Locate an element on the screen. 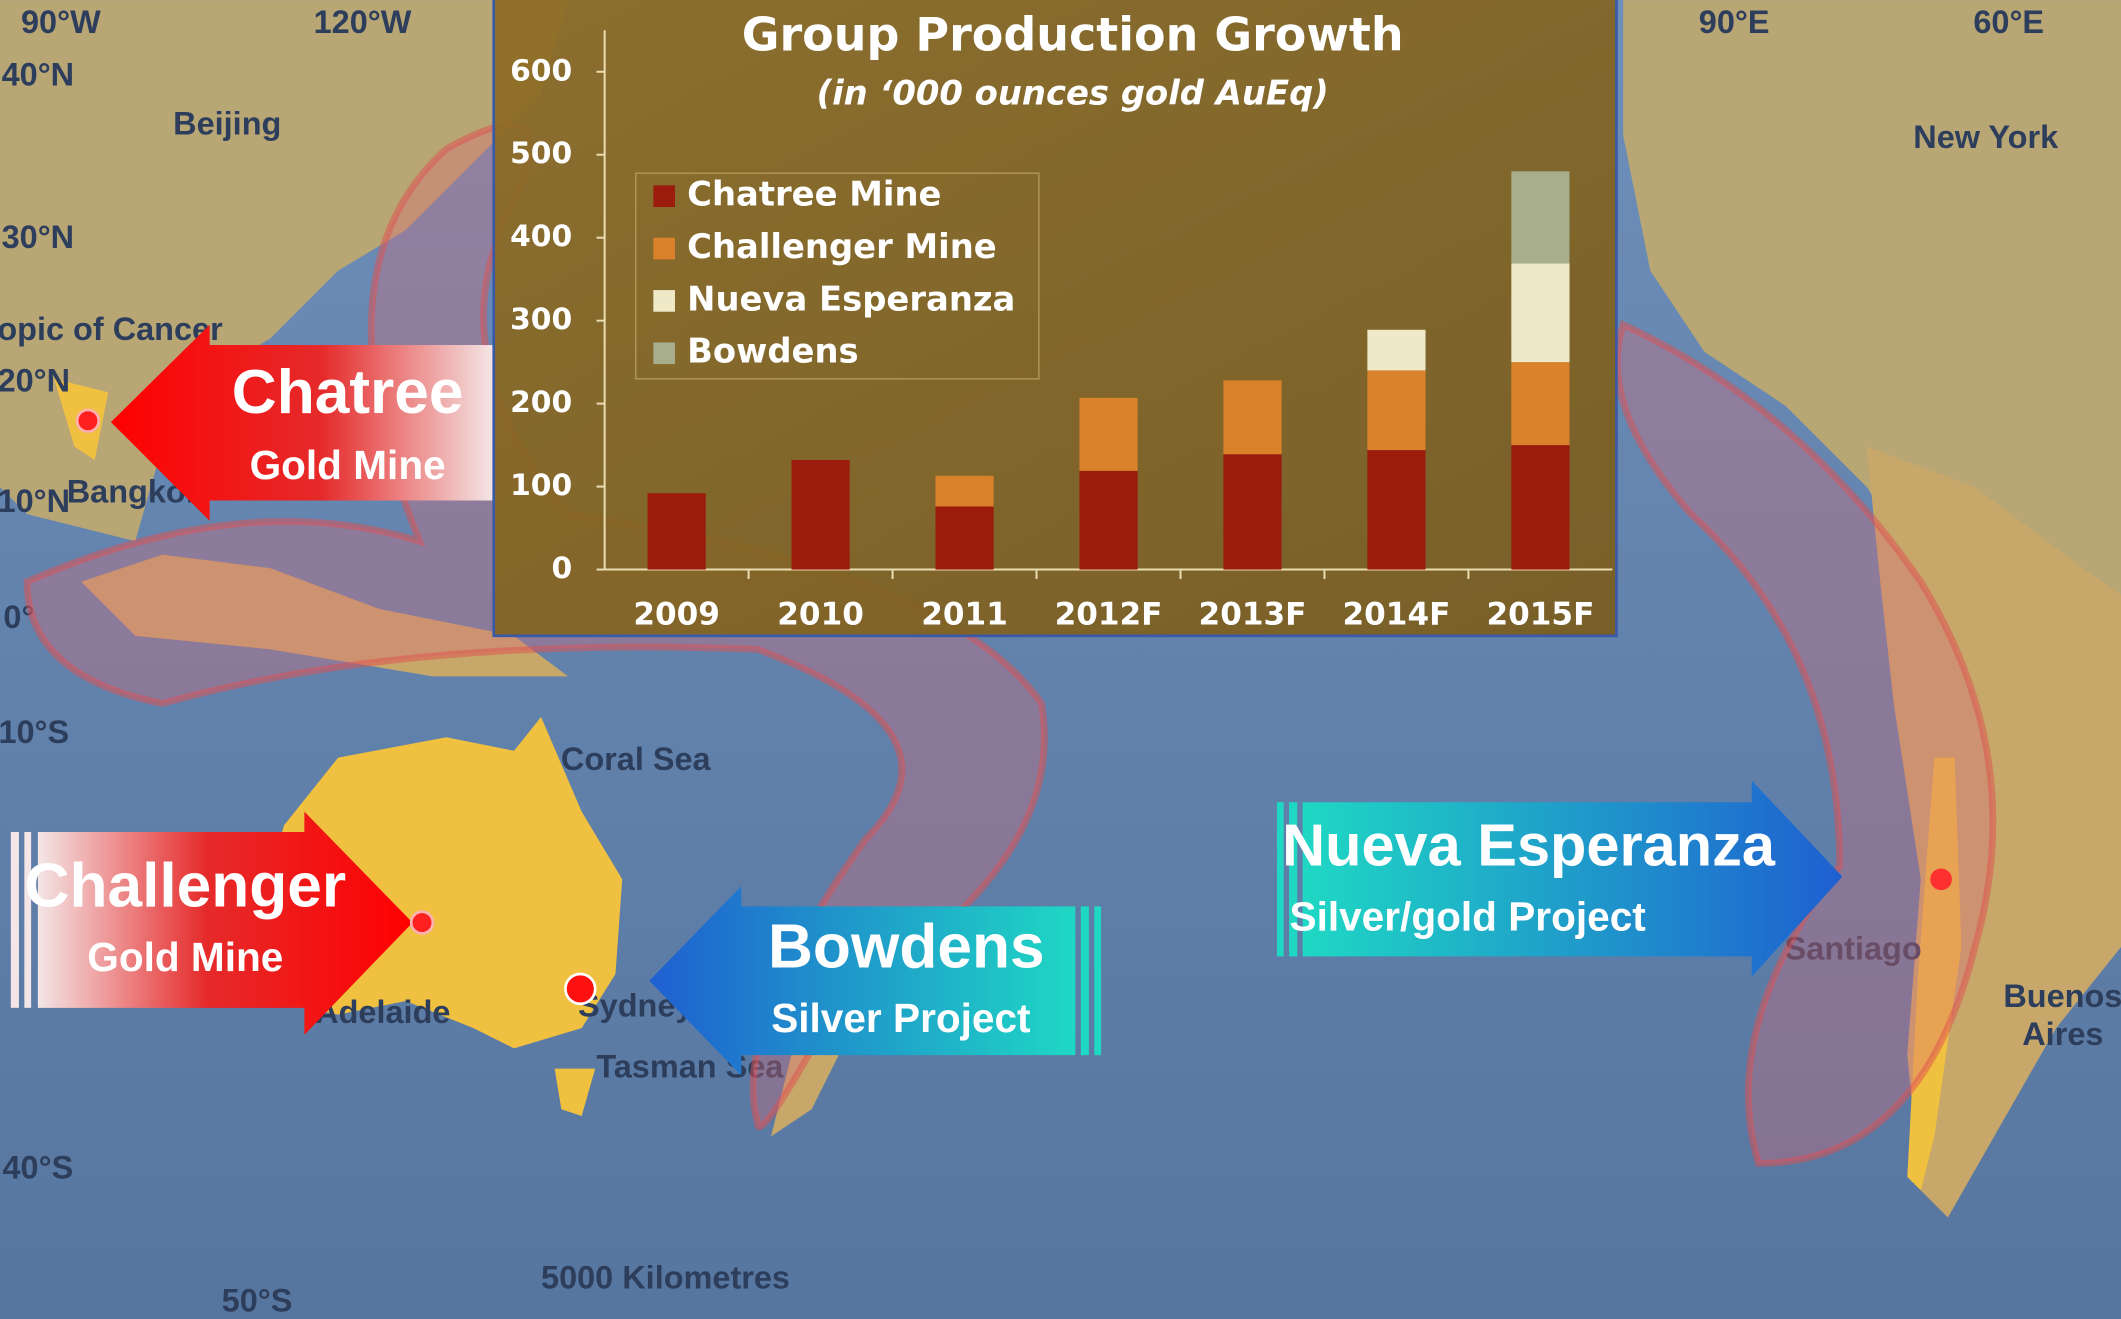 The height and width of the screenshot is (1319, 2121). callout-title: Nueva Esperanza is located at coordinates (1529, 844).